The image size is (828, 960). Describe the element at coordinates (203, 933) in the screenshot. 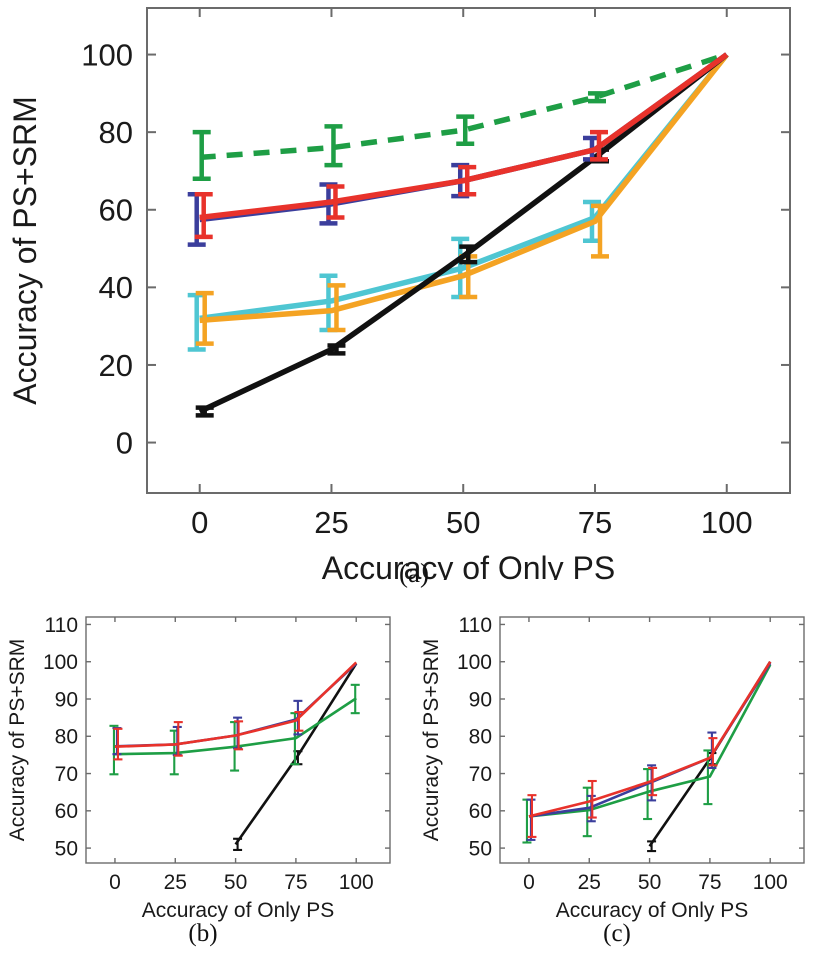

I see `panel-b-caption: (b)` at that location.